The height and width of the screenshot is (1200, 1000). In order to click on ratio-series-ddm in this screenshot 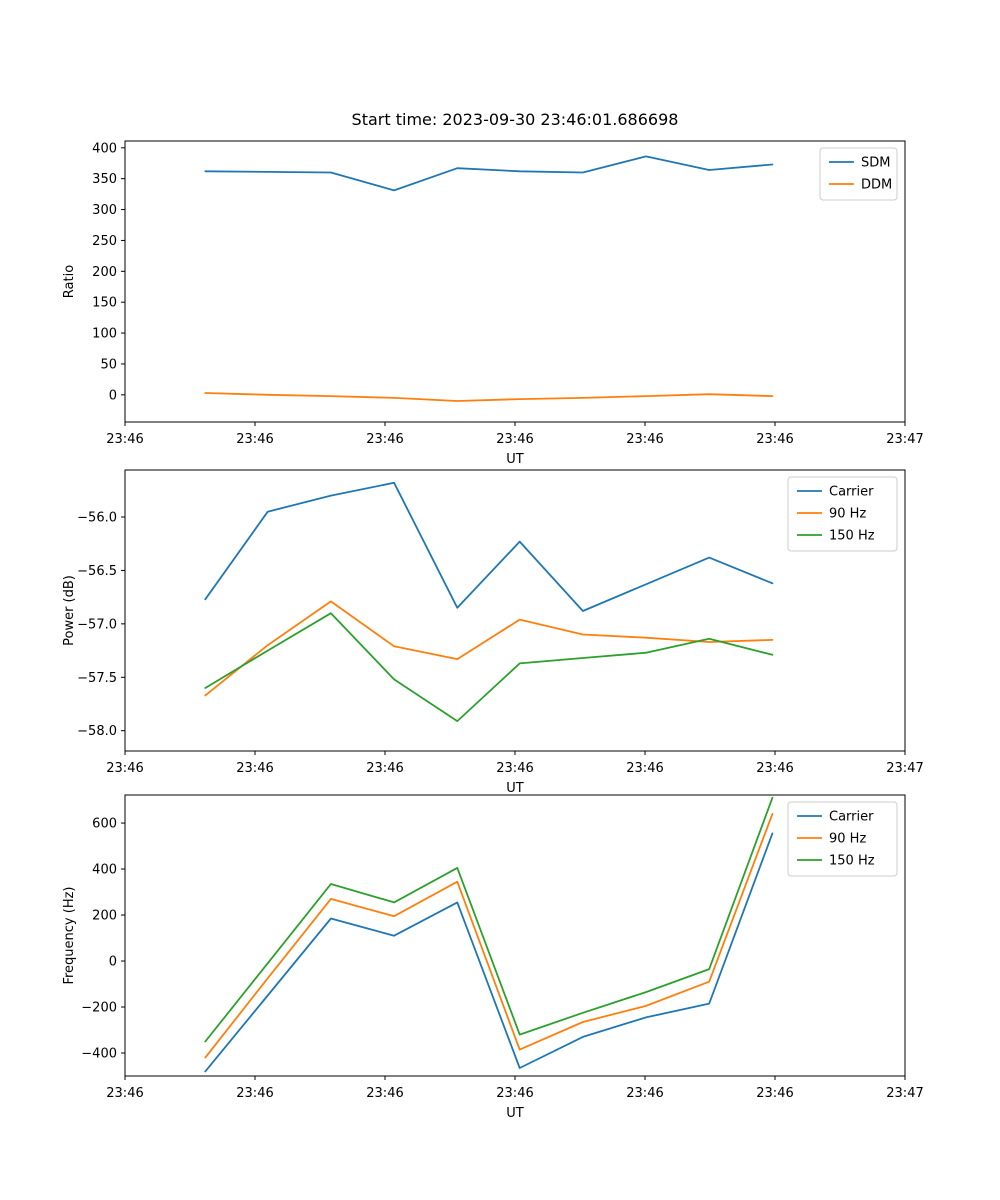, I will do `click(489, 397)`.